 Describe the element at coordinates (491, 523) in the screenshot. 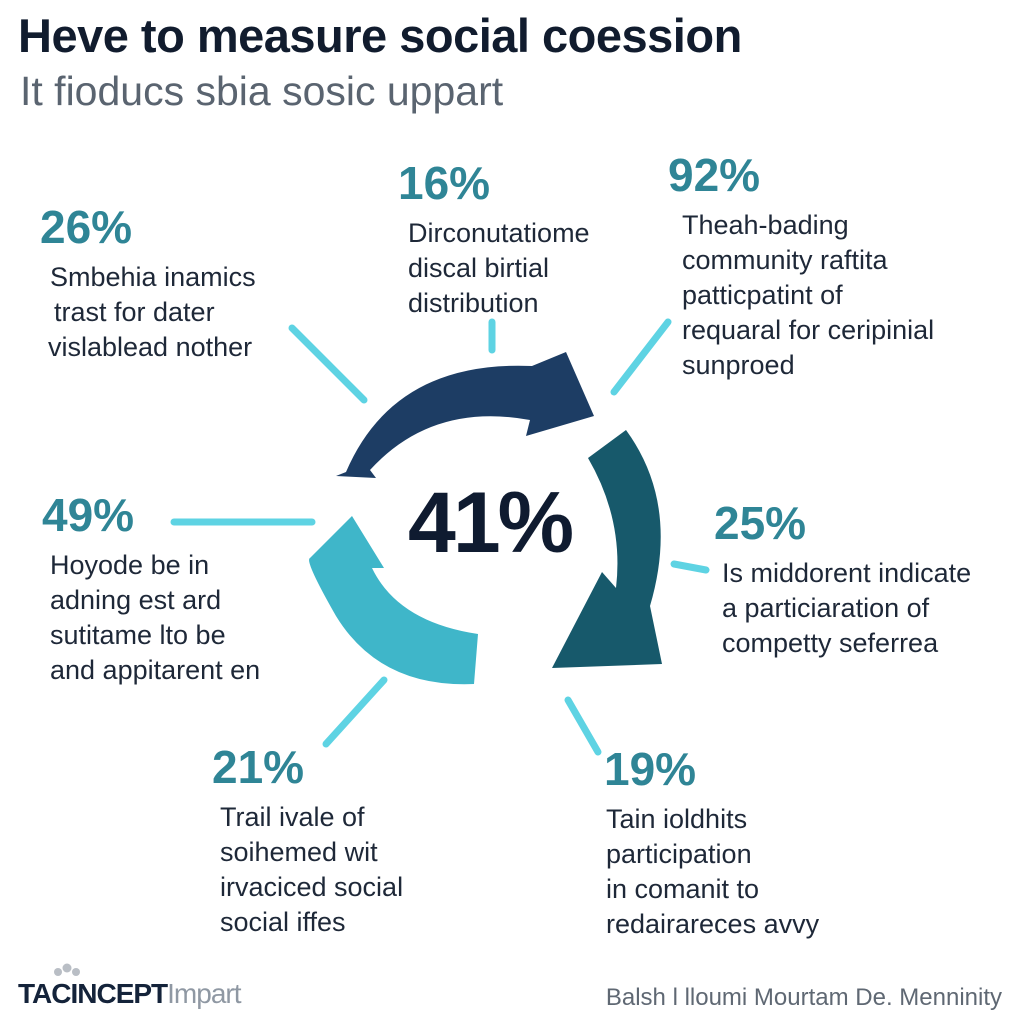

I see `center-percentage: 41%` at that location.